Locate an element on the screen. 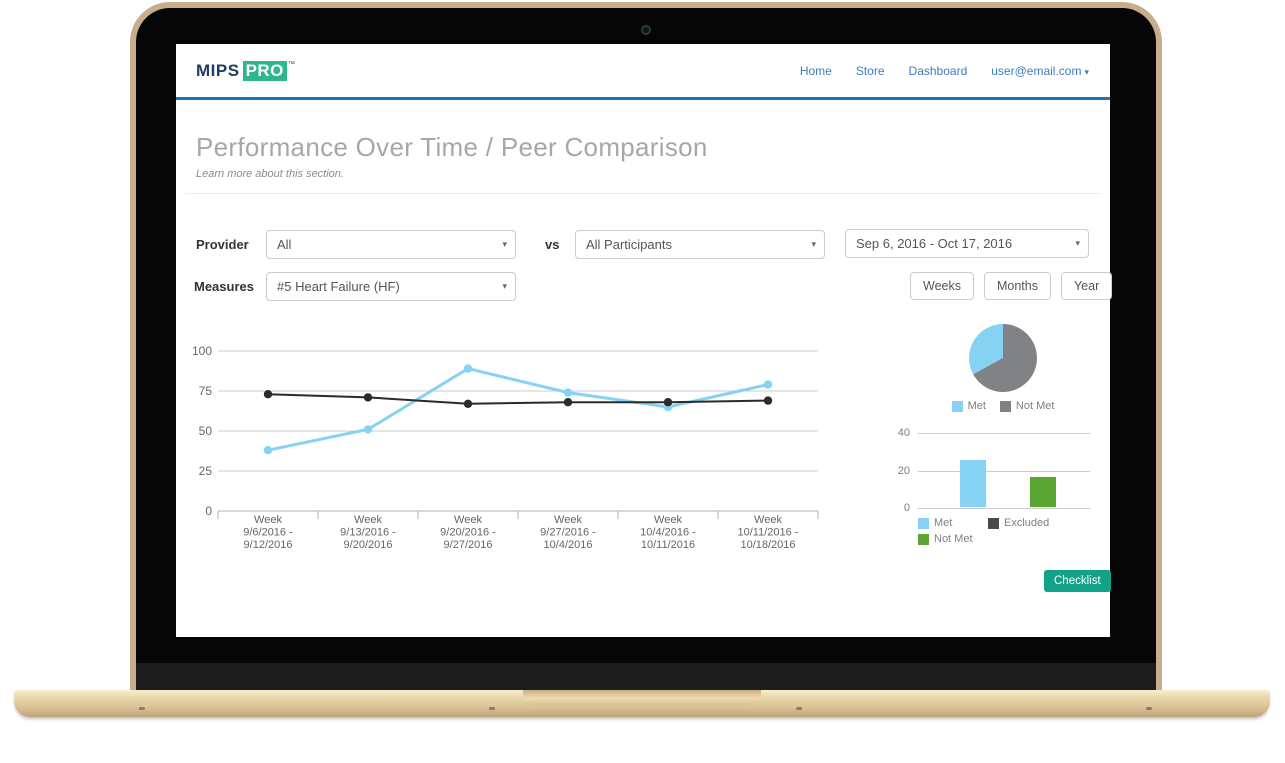  bar-met is located at coordinates (973, 483).